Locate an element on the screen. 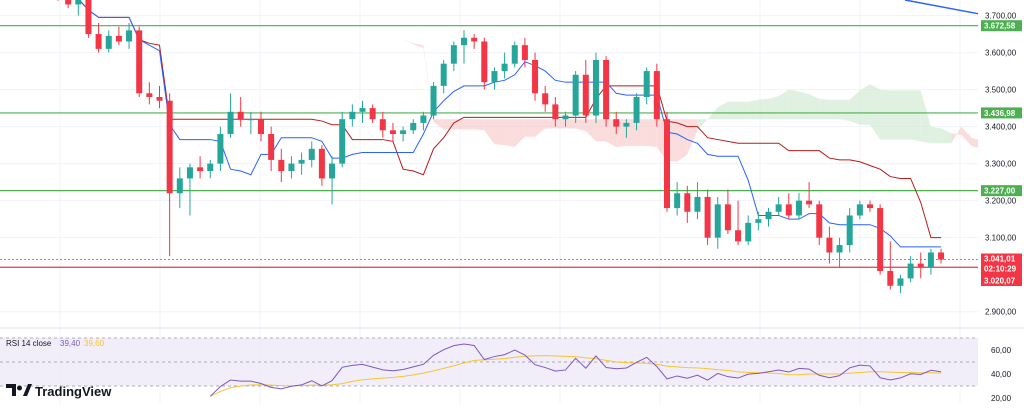  current-price-tag-text: 3.041,01 is located at coordinates (1000, 259).